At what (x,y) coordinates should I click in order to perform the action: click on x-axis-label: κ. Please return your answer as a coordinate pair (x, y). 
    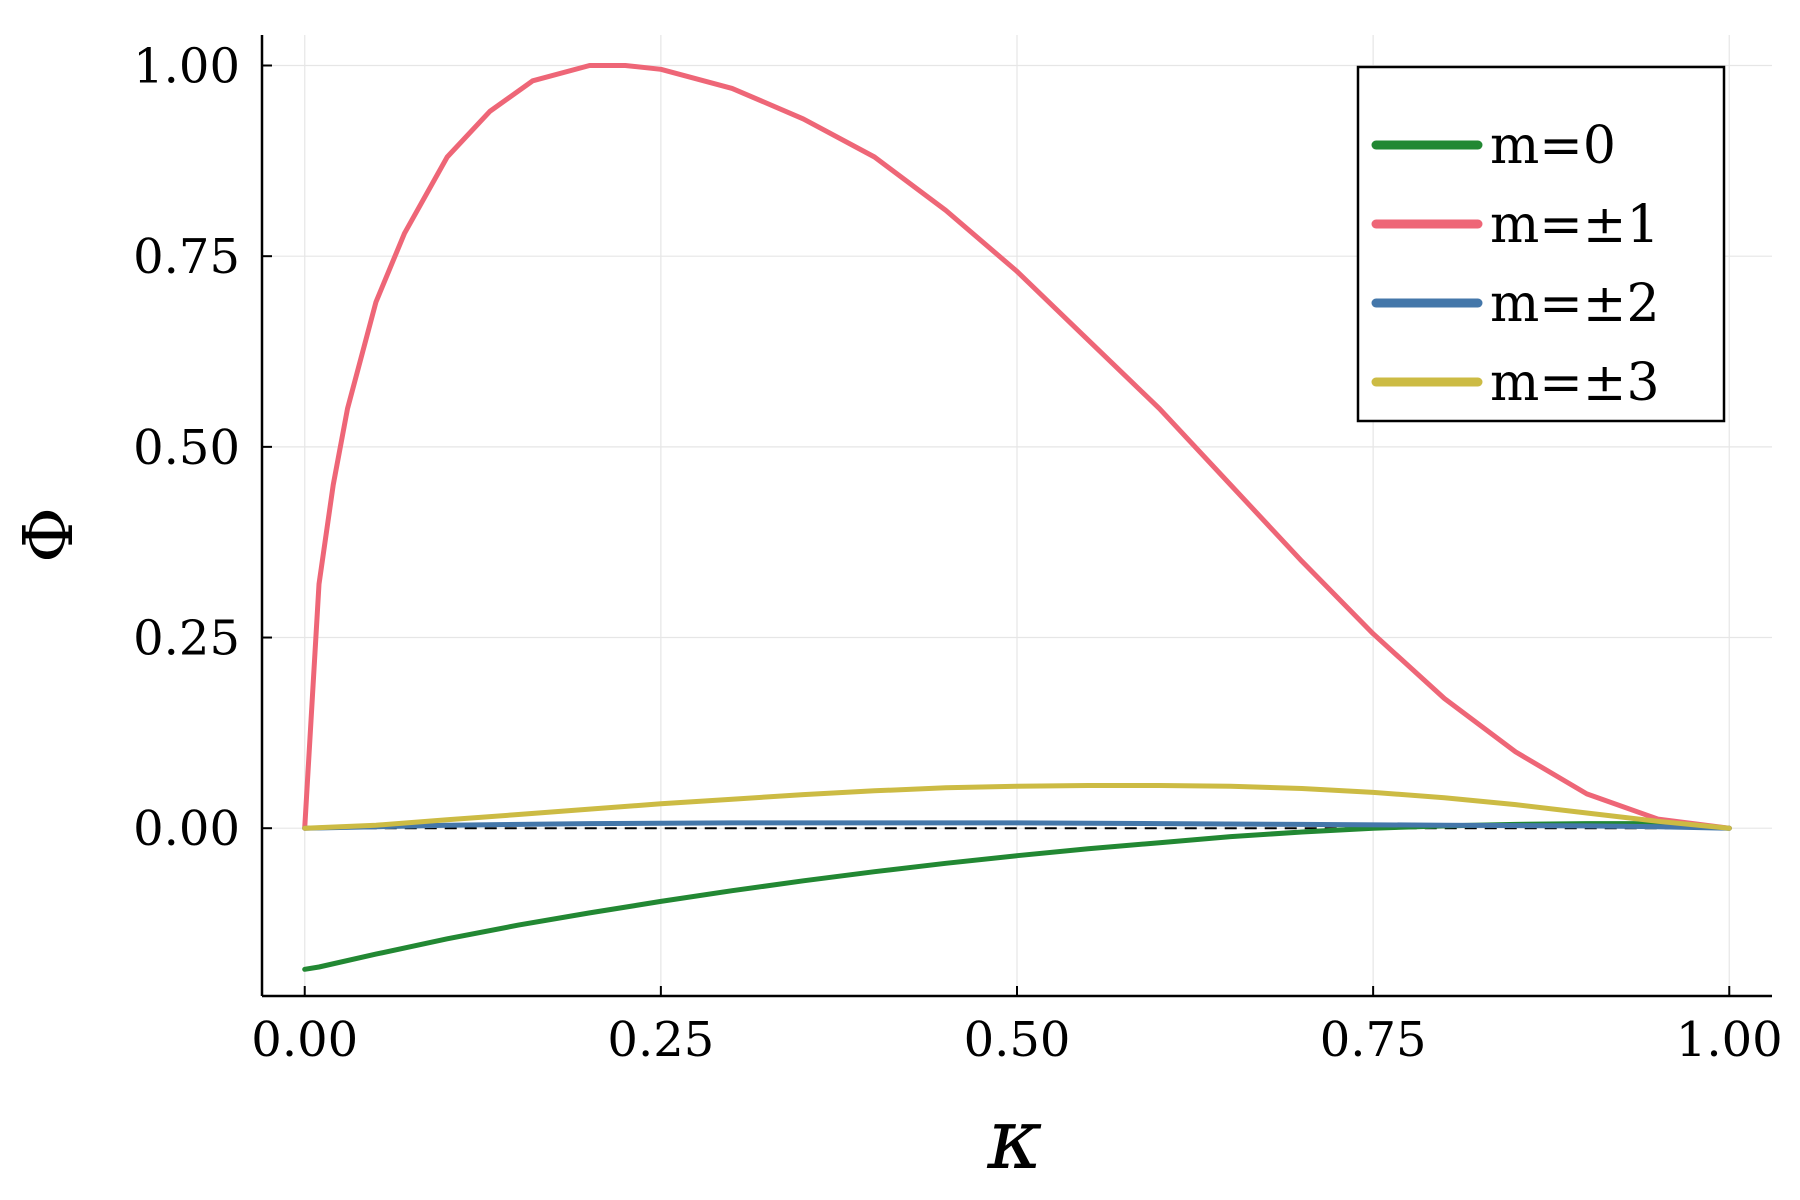
    Looking at the image, I should click on (1014, 1139).